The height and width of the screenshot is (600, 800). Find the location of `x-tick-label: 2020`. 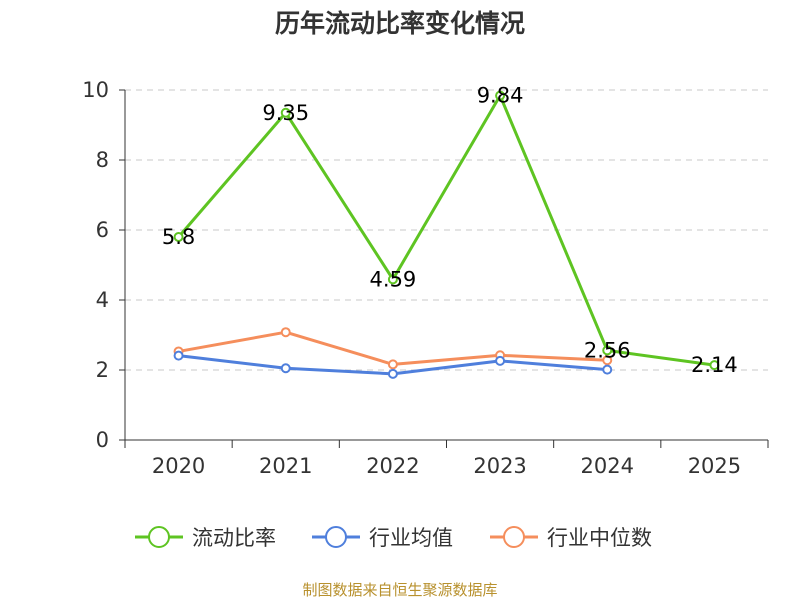

x-tick-label: 2020 is located at coordinates (178, 466).